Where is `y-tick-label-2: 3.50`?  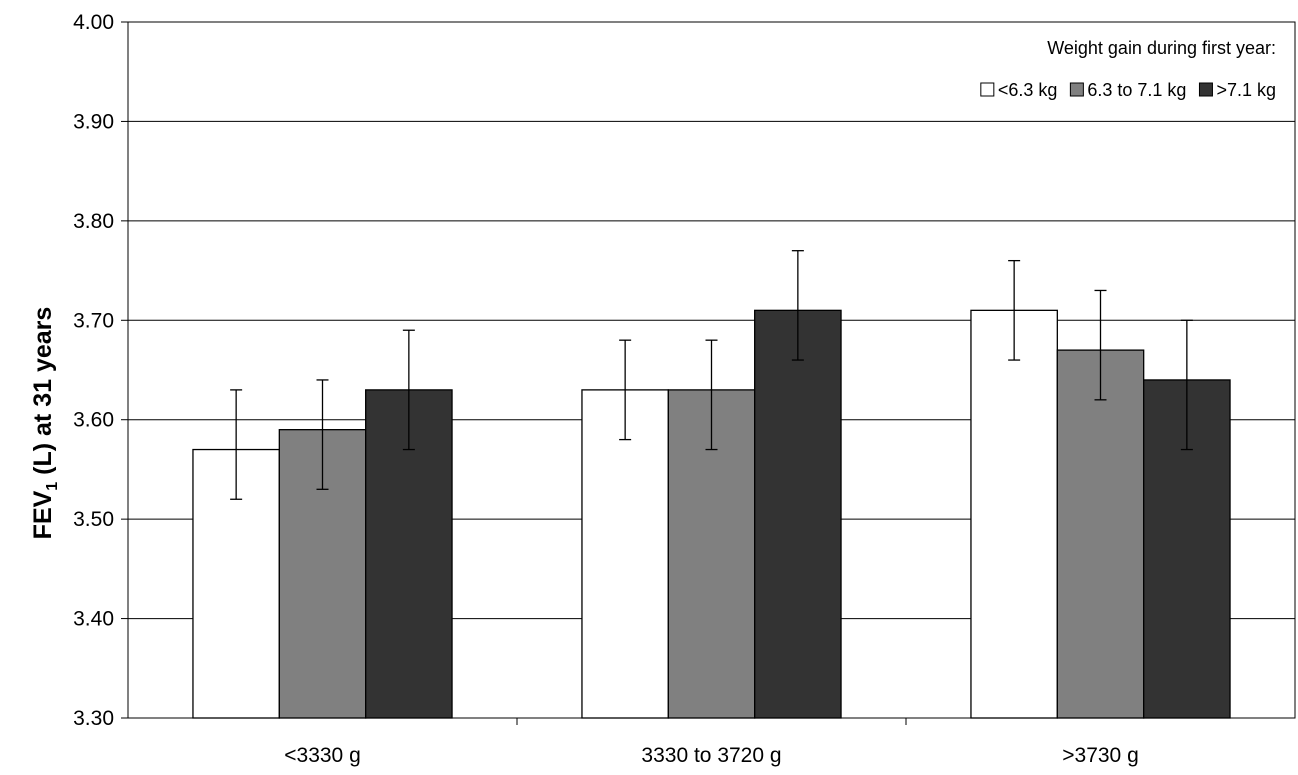 y-tick-label-2: 3.50 is located at coordinates (93, 519).